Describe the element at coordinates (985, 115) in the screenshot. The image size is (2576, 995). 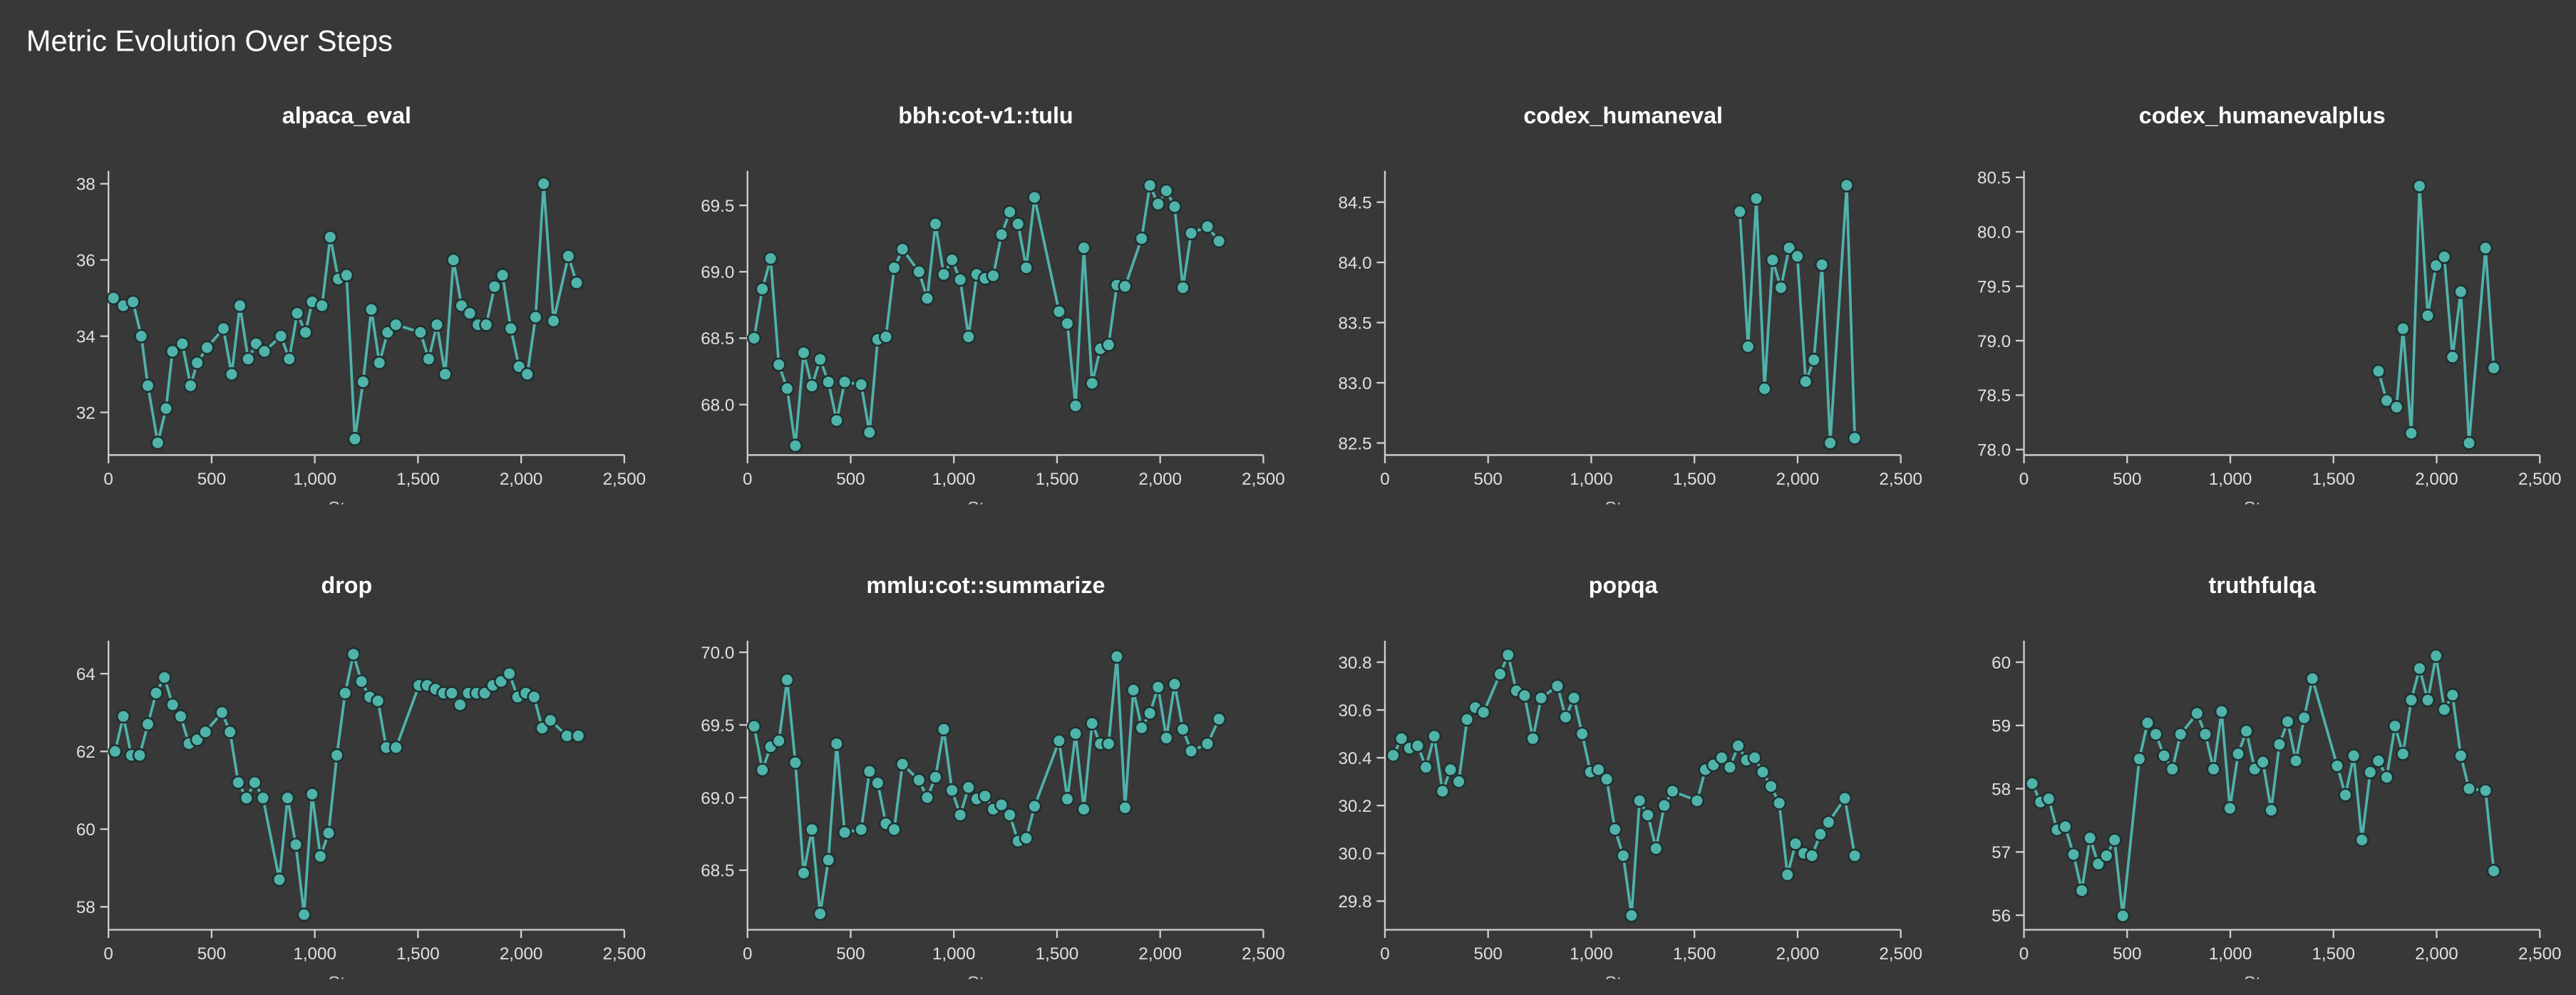
I see `panel-title: bbh:cot-v1::tulu` at that location.